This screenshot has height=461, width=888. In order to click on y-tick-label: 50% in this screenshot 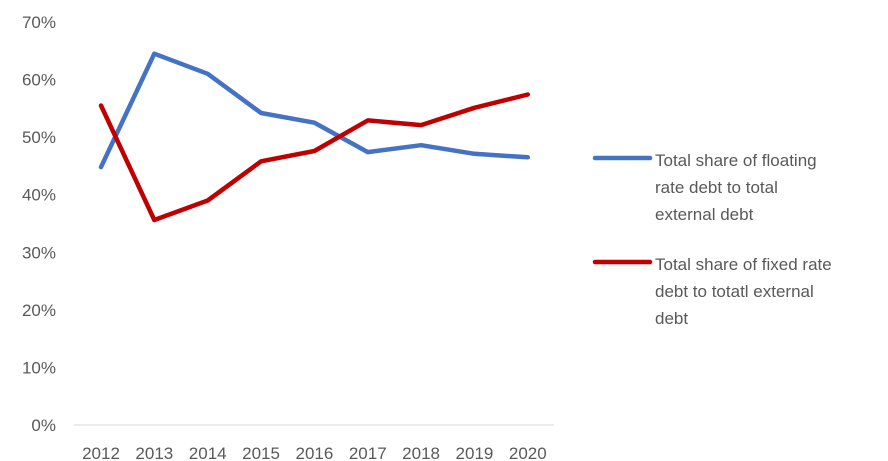, I will do `click(39, 137)`.